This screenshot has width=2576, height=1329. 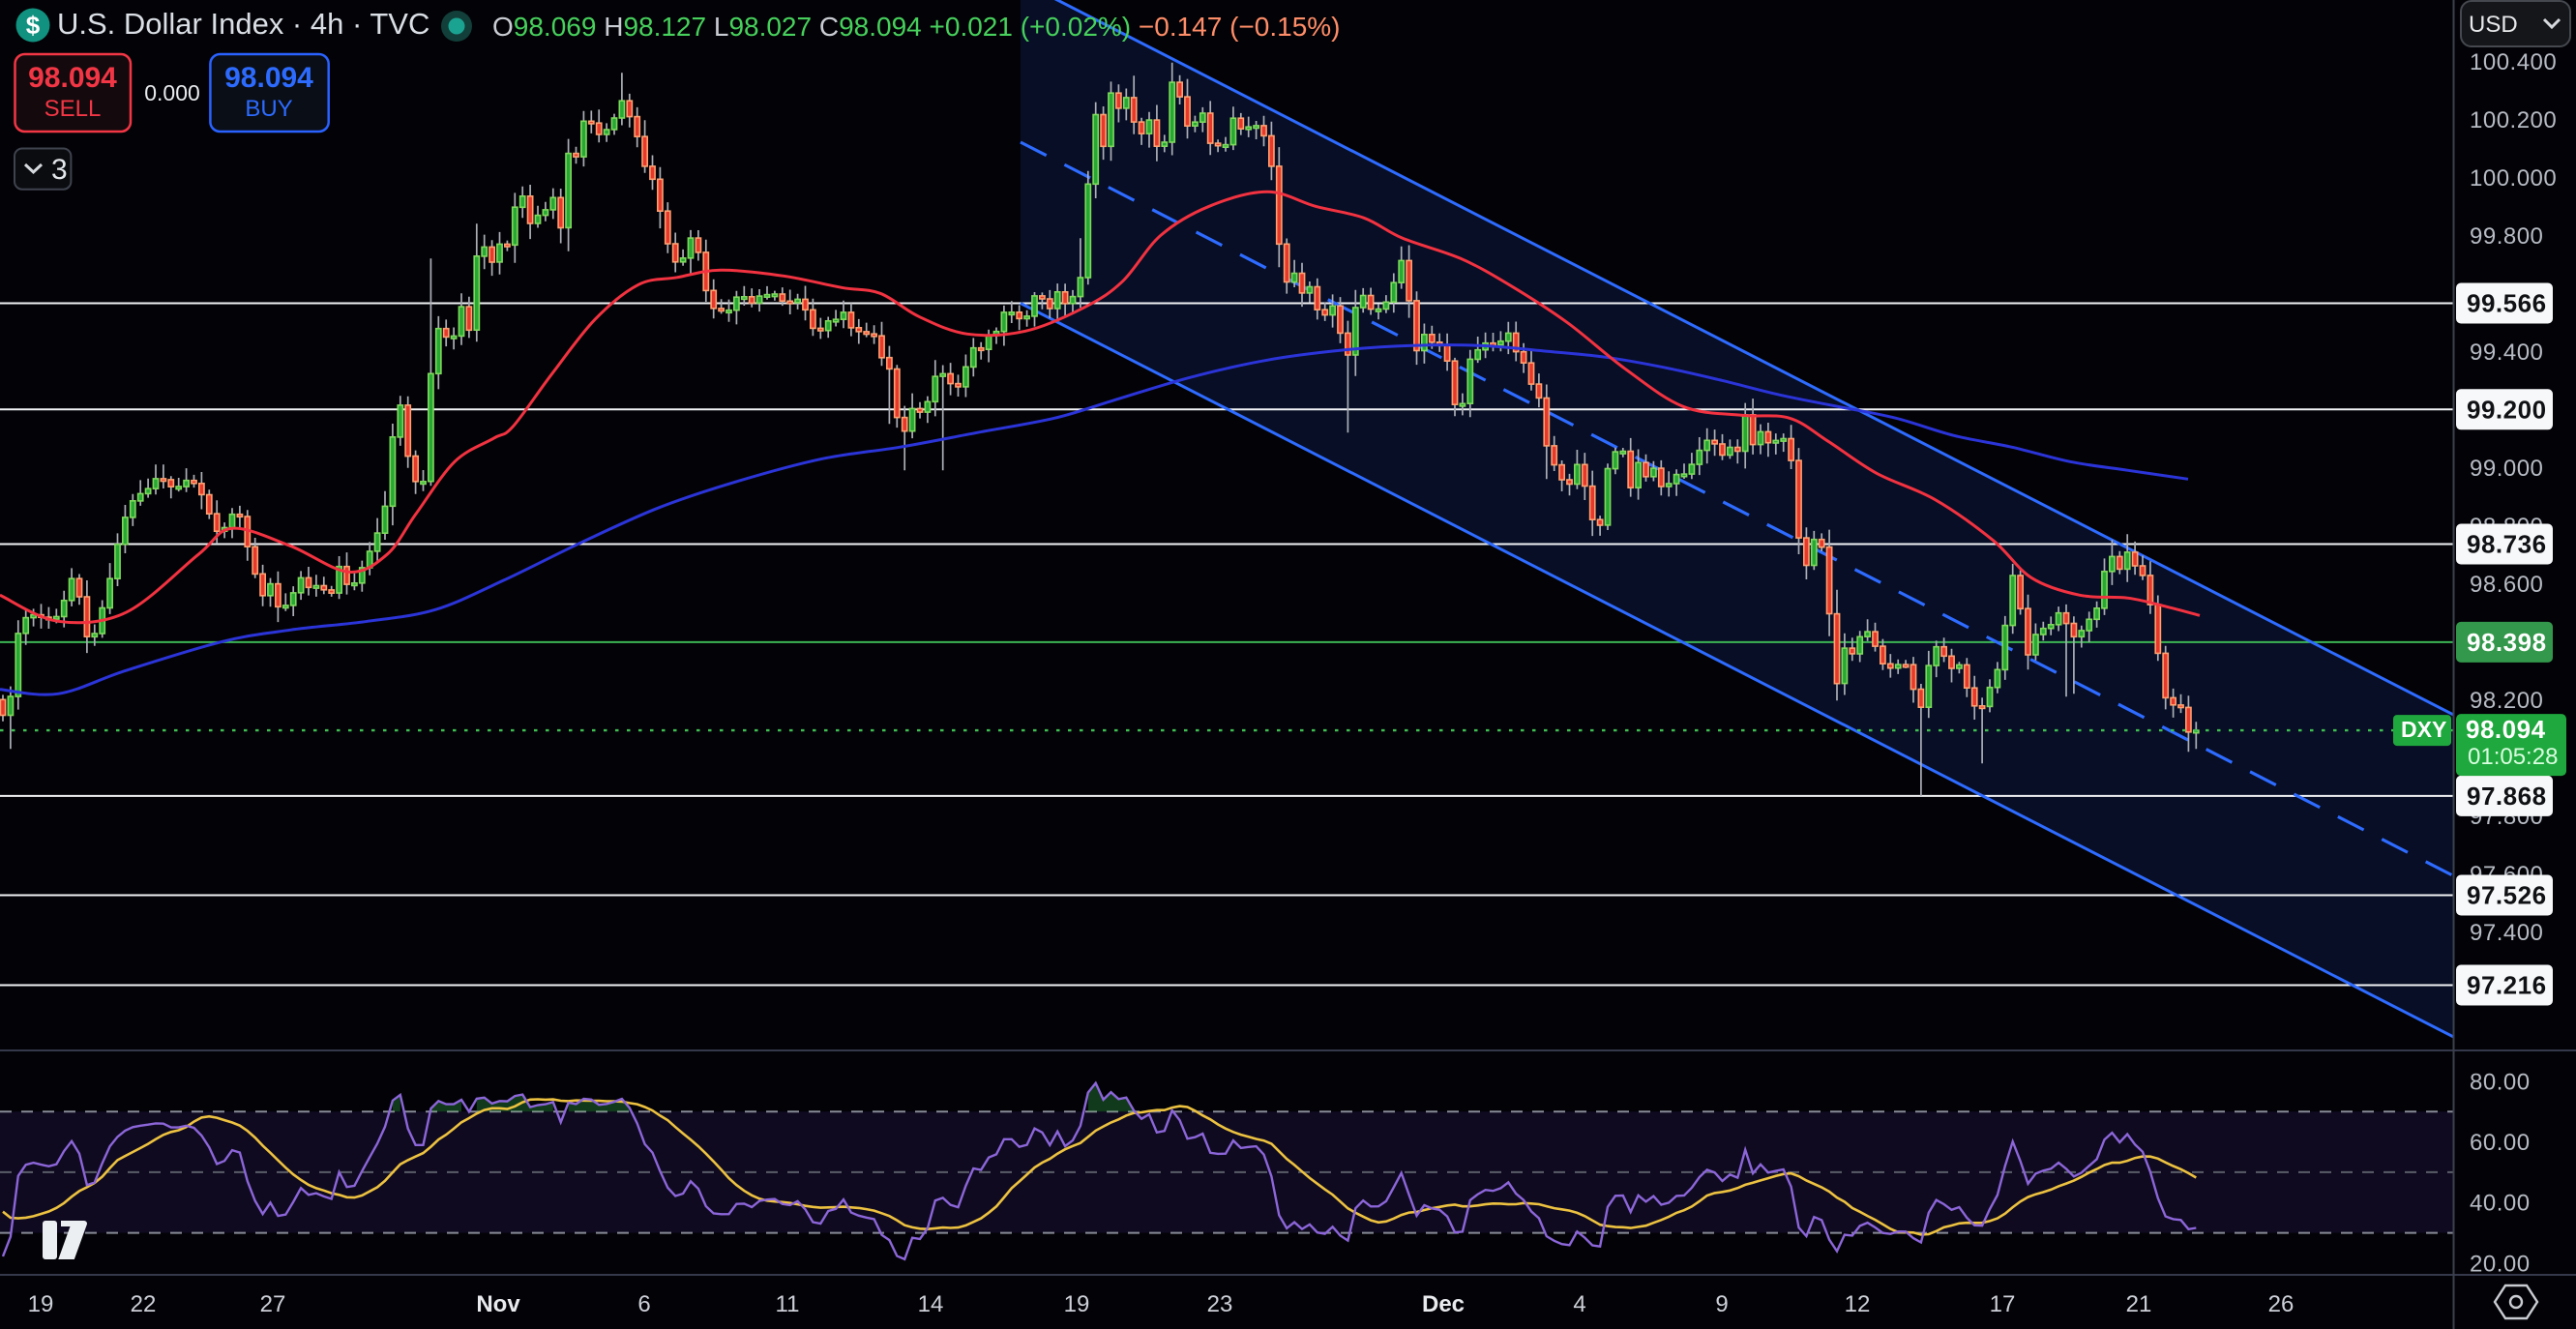 I want to click on svg-text: 100.000, so click(x=2513, y=178).